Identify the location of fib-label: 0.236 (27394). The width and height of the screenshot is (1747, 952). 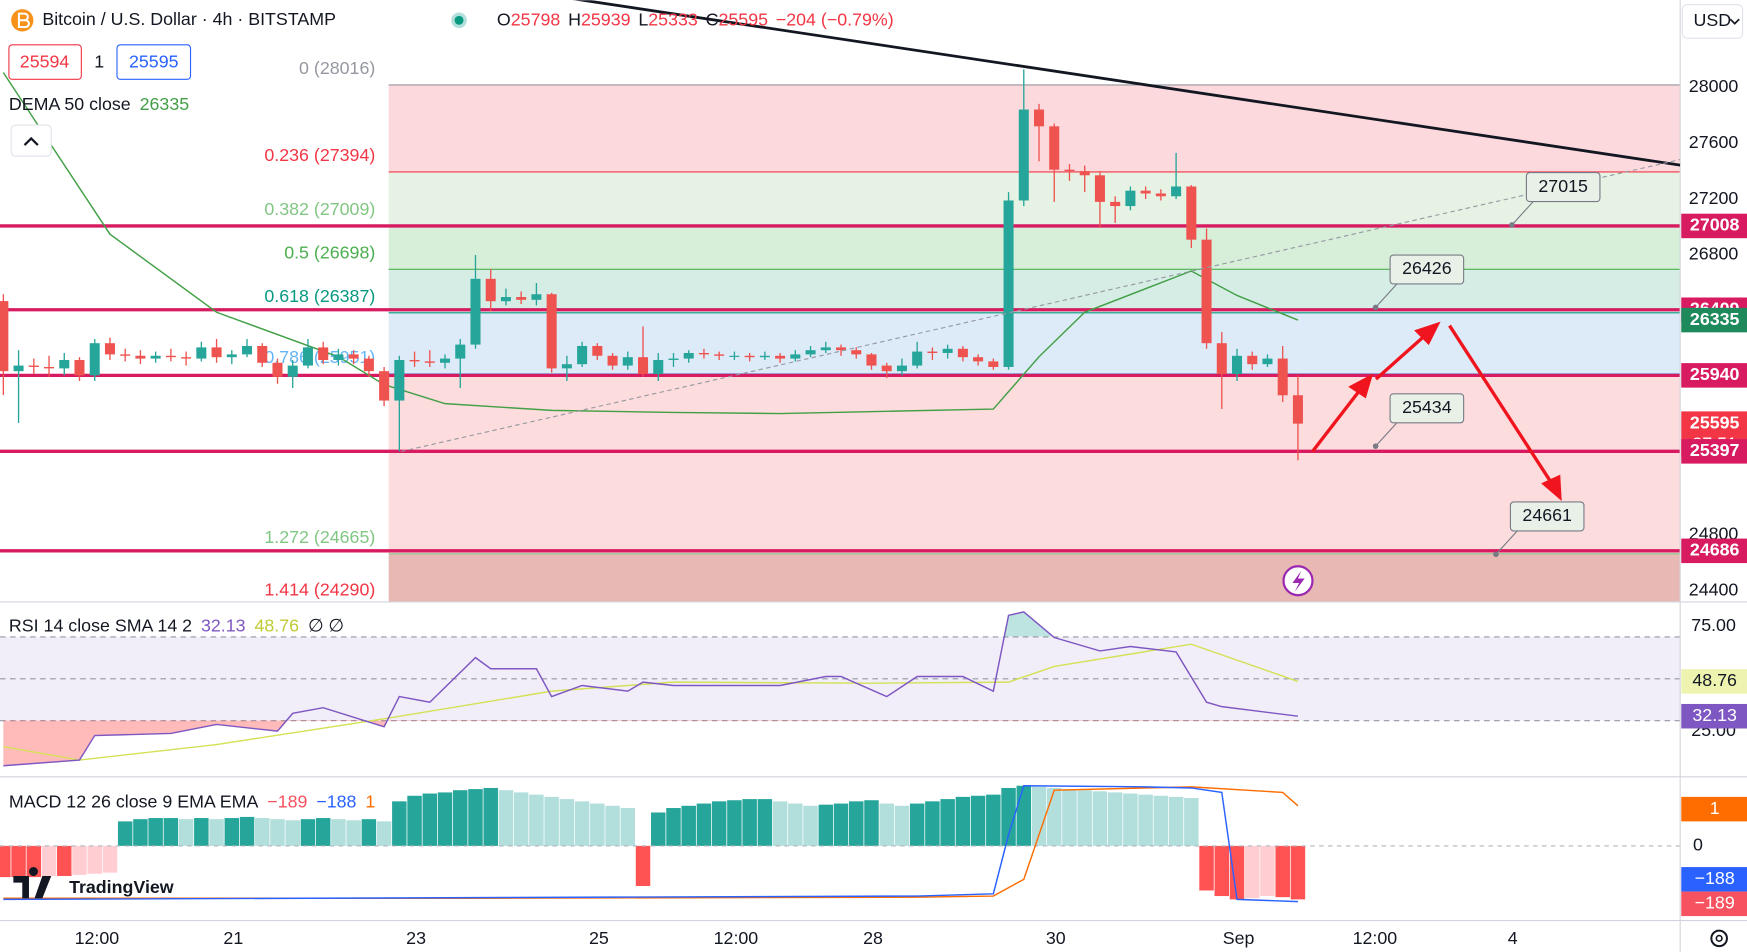
(319, 155).